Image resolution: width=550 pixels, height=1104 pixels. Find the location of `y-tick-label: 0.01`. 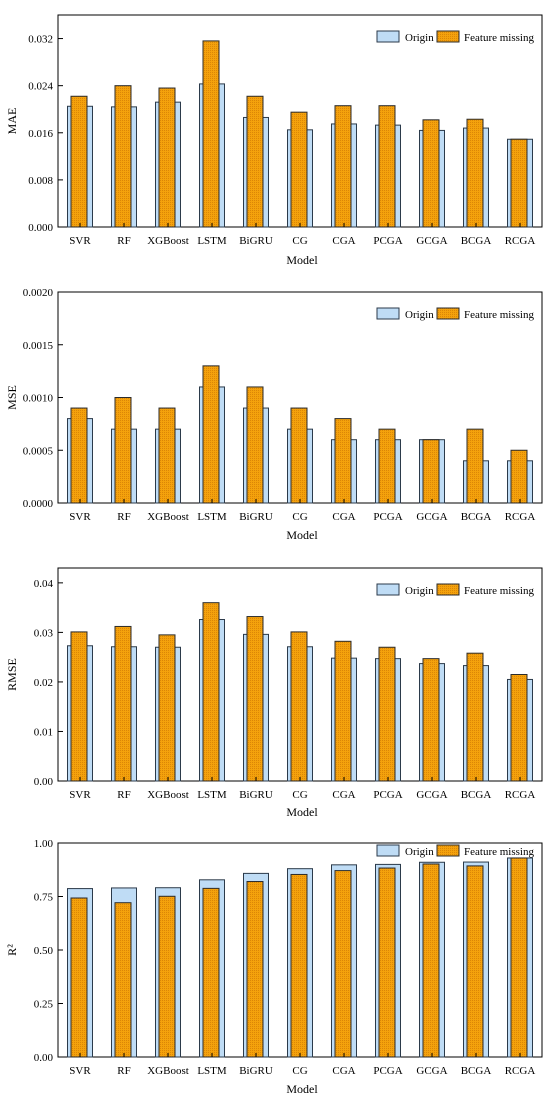

y-tick-label: 0.01 is located at coordinates (43, 732).